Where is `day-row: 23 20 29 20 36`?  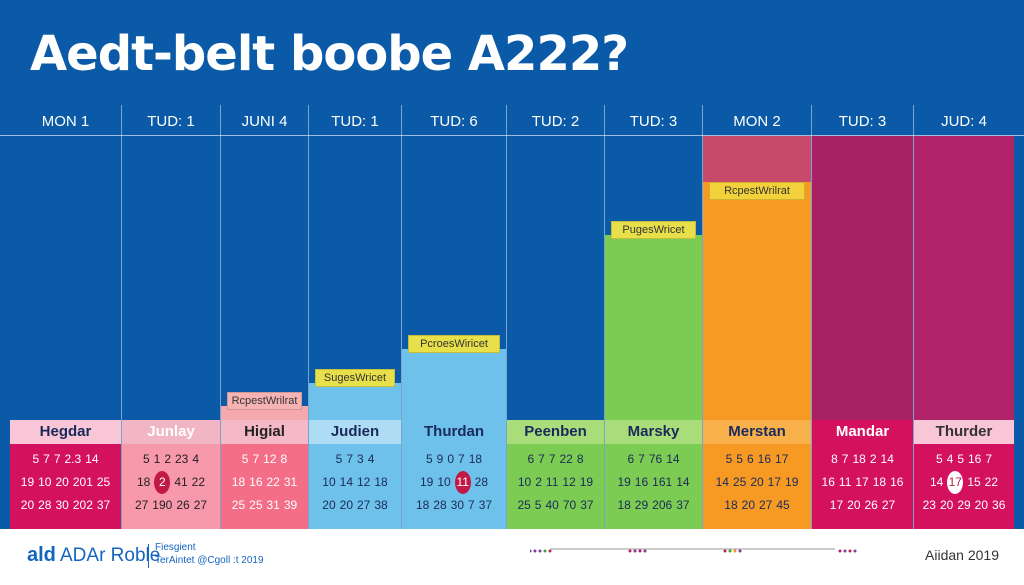 day-row: 23 20 29 20 36 is located at coordinates (964, 505).